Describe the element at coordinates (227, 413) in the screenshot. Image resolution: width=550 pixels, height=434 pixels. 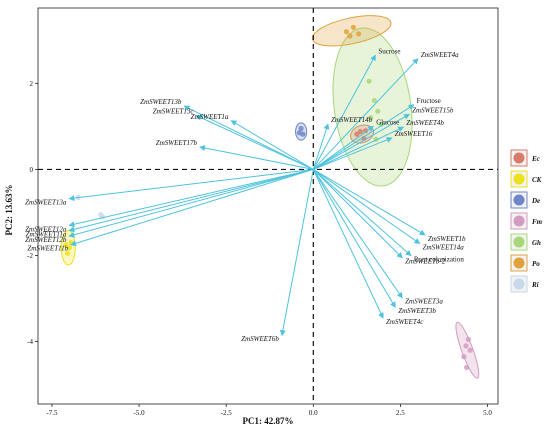
I see `x-tick-label: -2.5` at that location.